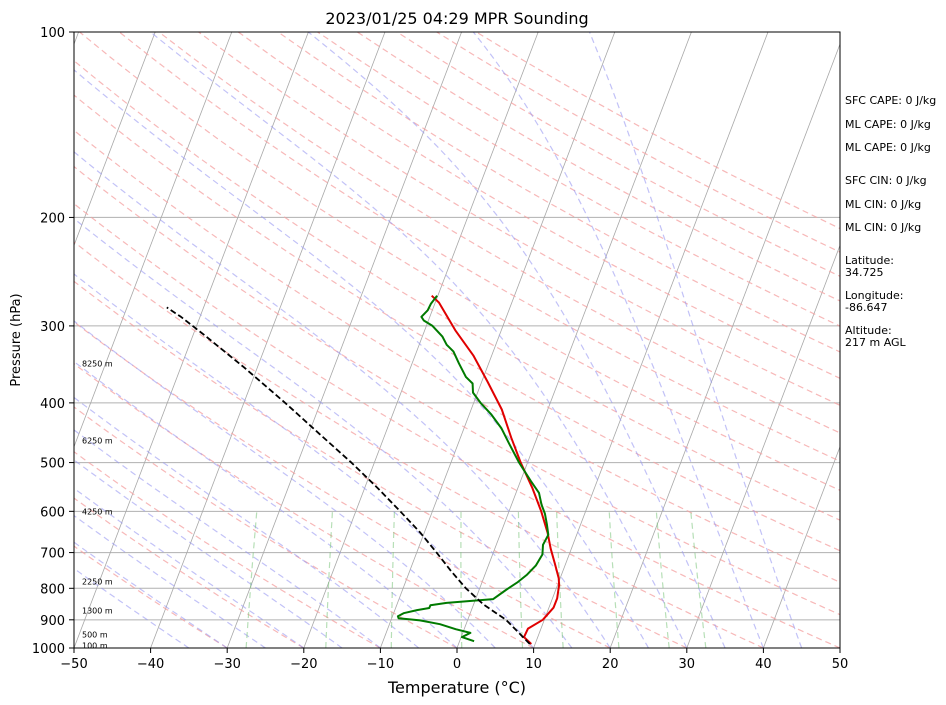 The height and width of the screenshot is (705, 946). What do you see at coordinates (73, 664) in the screenshot?
I see `x-tick-label: −50` at bounding box center [73, 664].